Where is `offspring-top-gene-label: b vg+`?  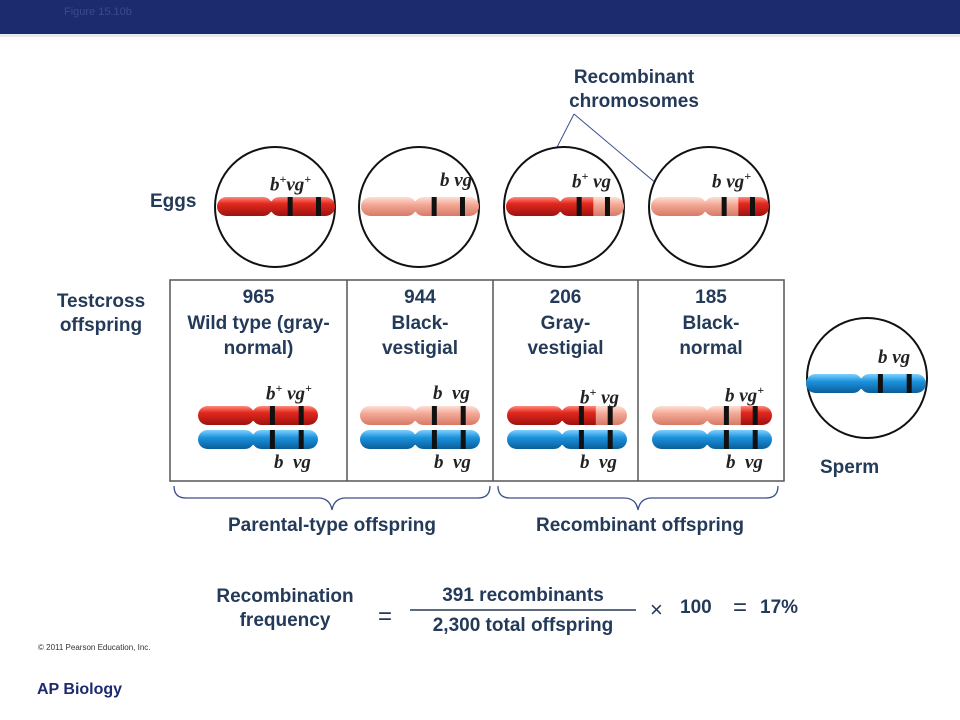 offspring-top-gene-label: b vg+ is located at coordinates (745, 395).